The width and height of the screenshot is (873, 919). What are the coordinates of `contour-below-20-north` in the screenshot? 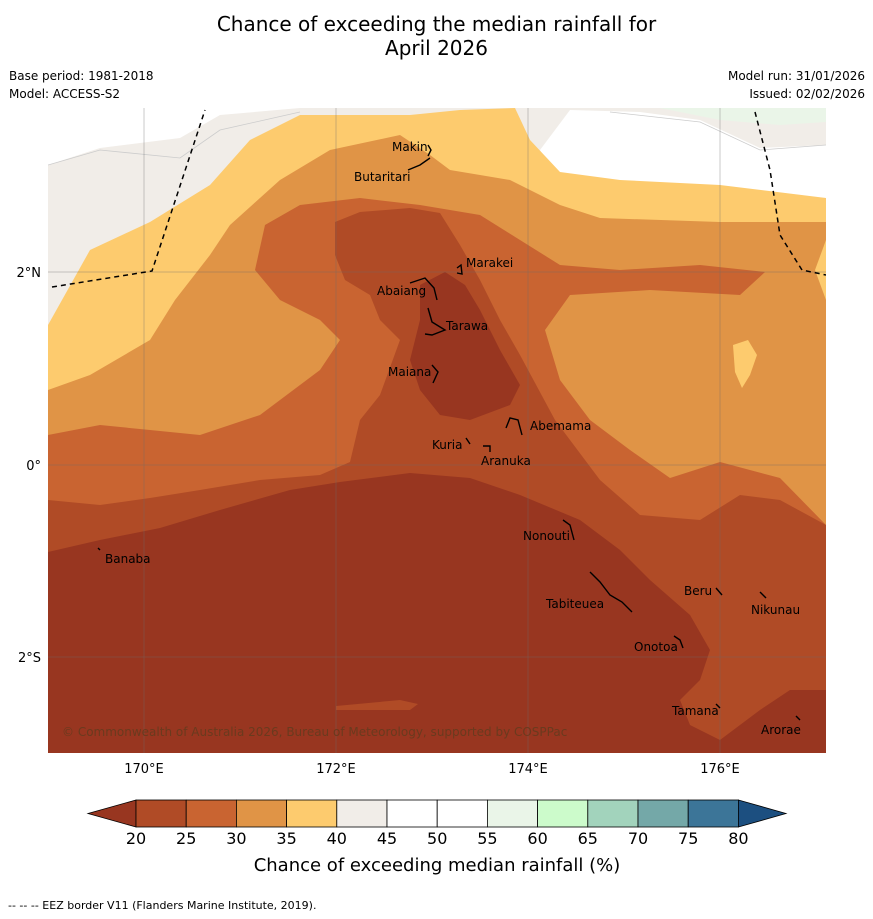 It's located at (465, 346).